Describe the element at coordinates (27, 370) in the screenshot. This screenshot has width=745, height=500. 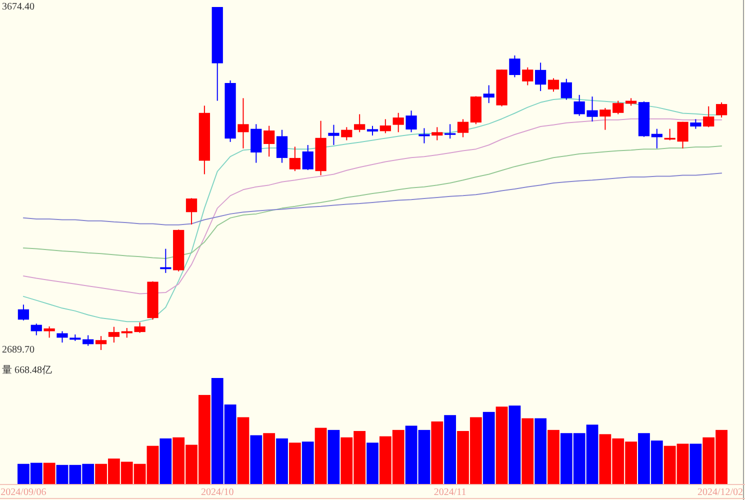
I see `title: 量 668.48亿` at that location.